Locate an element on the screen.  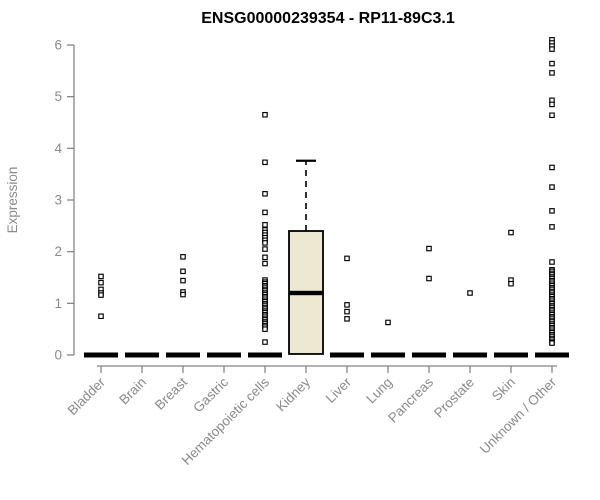
y-tick-label: 2 is located at coordinates (58, 251).